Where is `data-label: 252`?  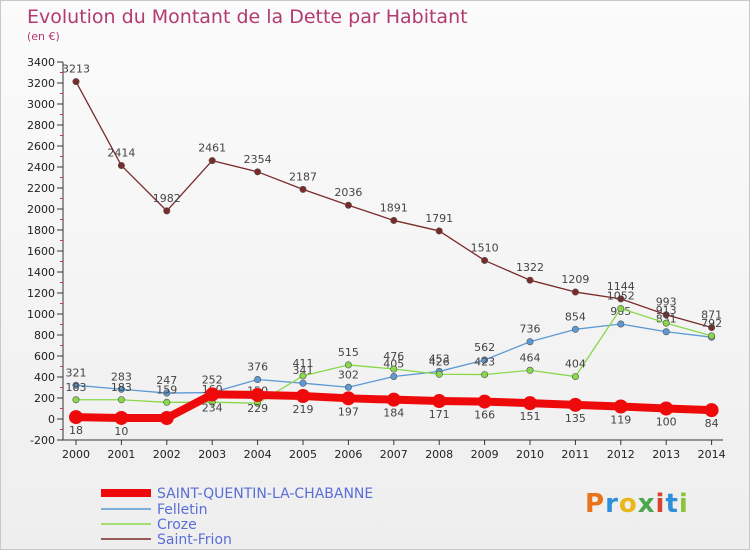 data-label: 252 is located at coordinates (212, 380).